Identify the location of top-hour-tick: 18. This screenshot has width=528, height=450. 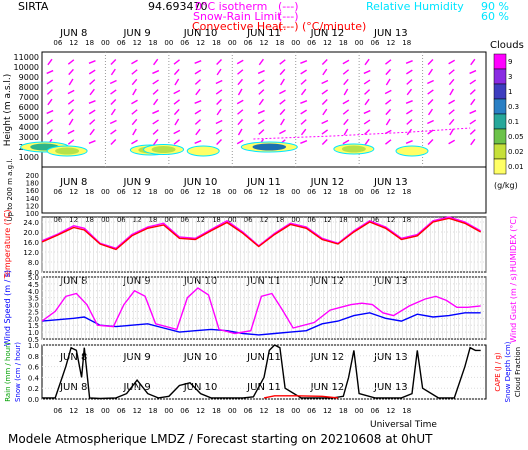
(216, 43).